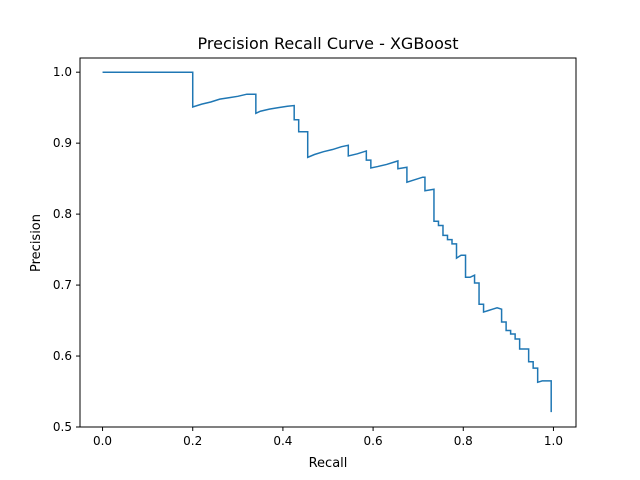  Describe the element at coordinates (192, 441) in the screenshot. I see `x-tick-label: 0.2` at that location.